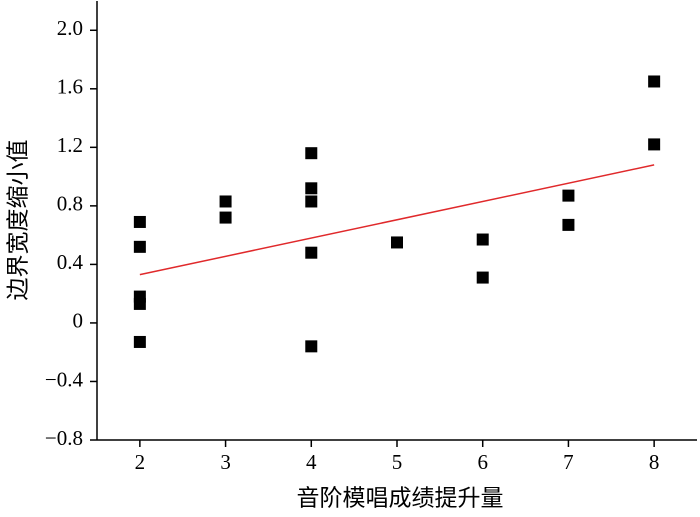 Image resolution: width=700 pixels, height=517 pixels. I want to click on x-tick-label: 4, so click(311, 462).